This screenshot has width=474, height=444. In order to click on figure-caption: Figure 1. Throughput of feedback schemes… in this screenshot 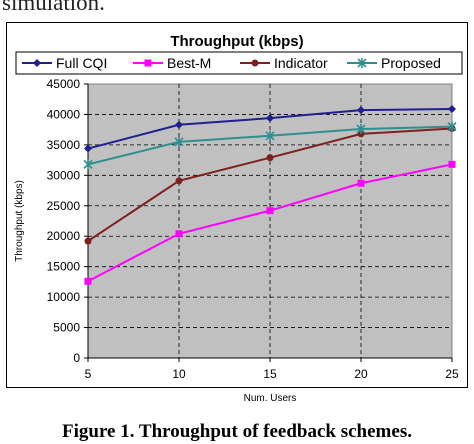, I will do `click(237, 431)`.